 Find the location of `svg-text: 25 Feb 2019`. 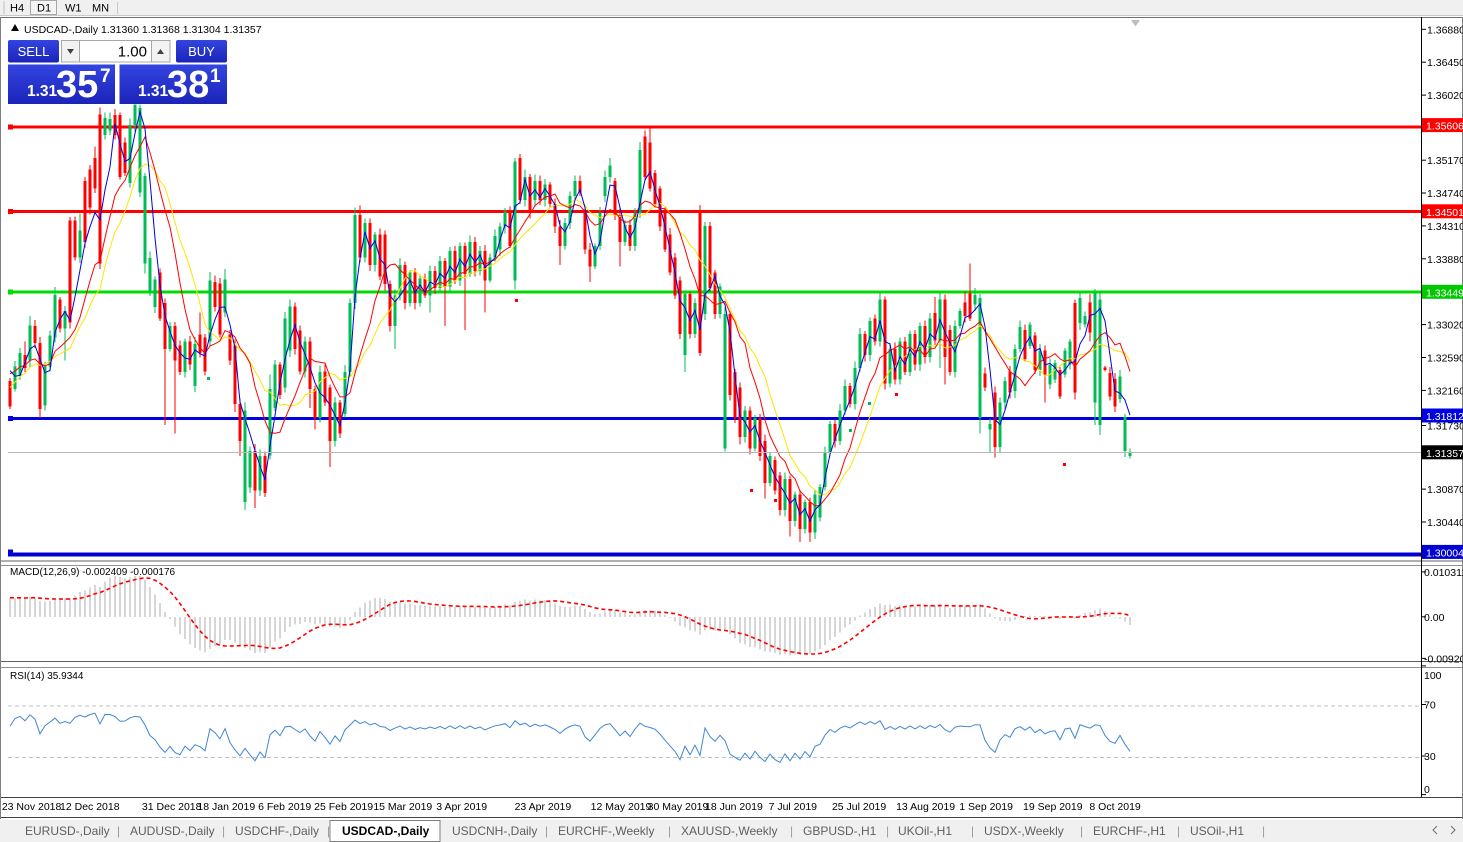

svg-text: 25 Feb 2019 is located at coordinates (343, 807).